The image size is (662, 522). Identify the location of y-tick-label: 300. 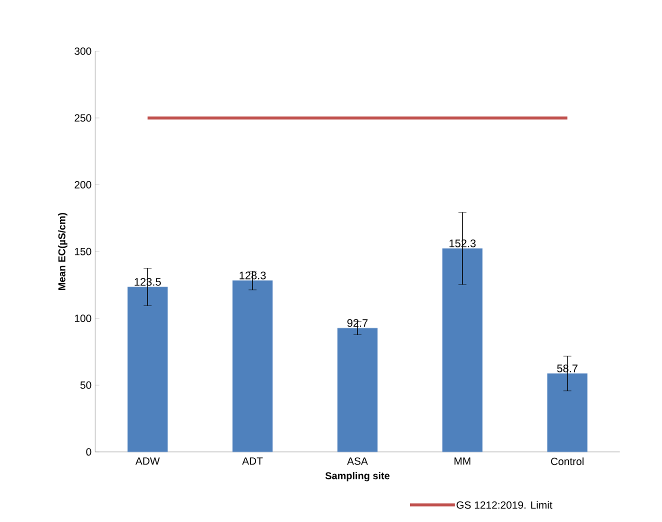
(83, 51).